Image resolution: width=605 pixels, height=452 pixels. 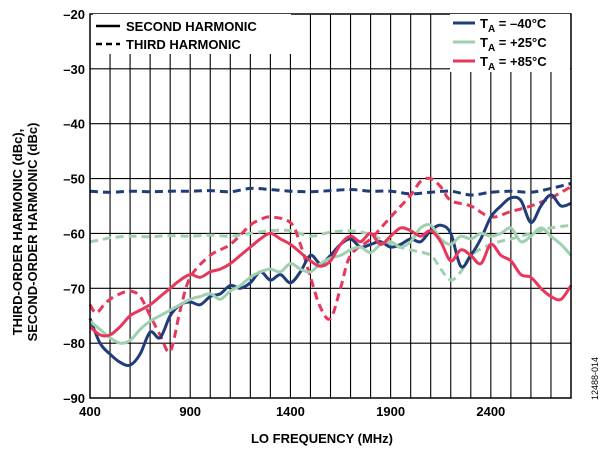 What do you see at coordinates (74, 69) in the screenshot?
I see `y-tick-label: –30` at bounding box center [74, 69].